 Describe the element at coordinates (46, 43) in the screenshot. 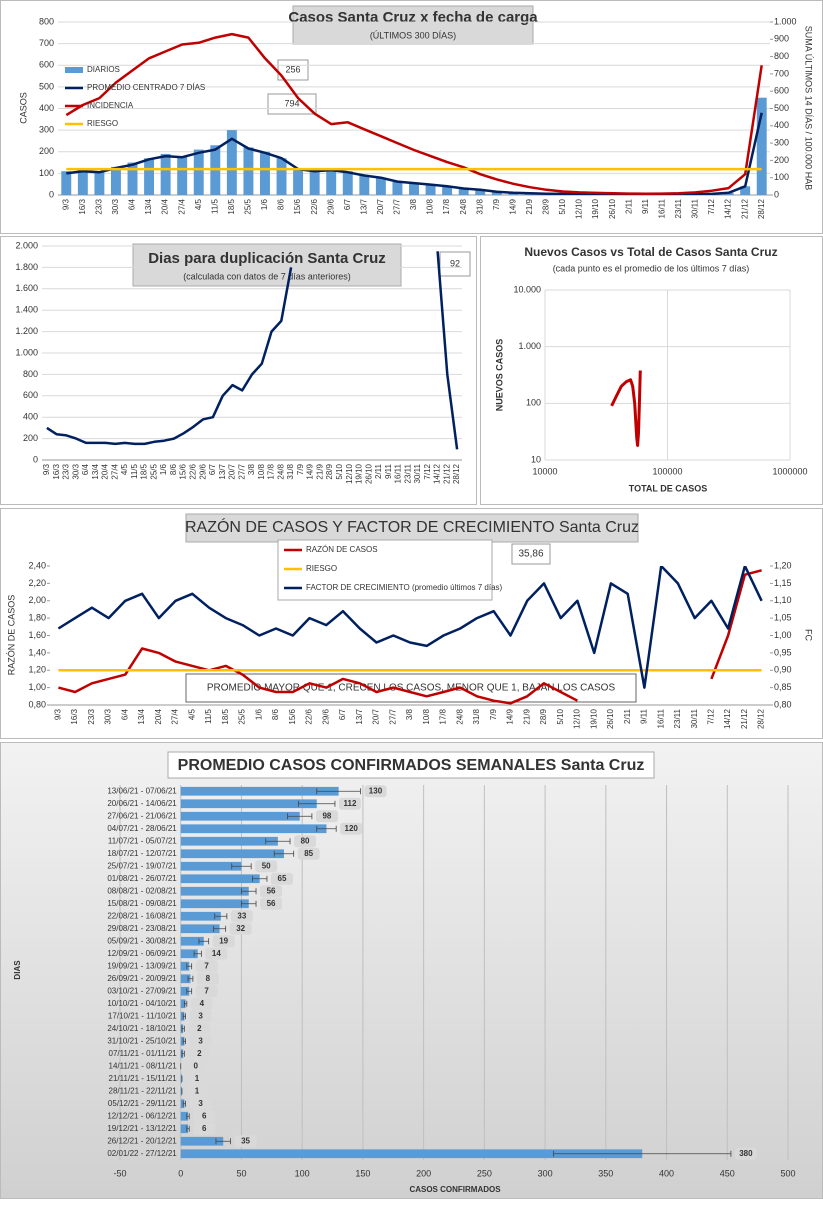

I see `y-tick-label: 700` at that location.